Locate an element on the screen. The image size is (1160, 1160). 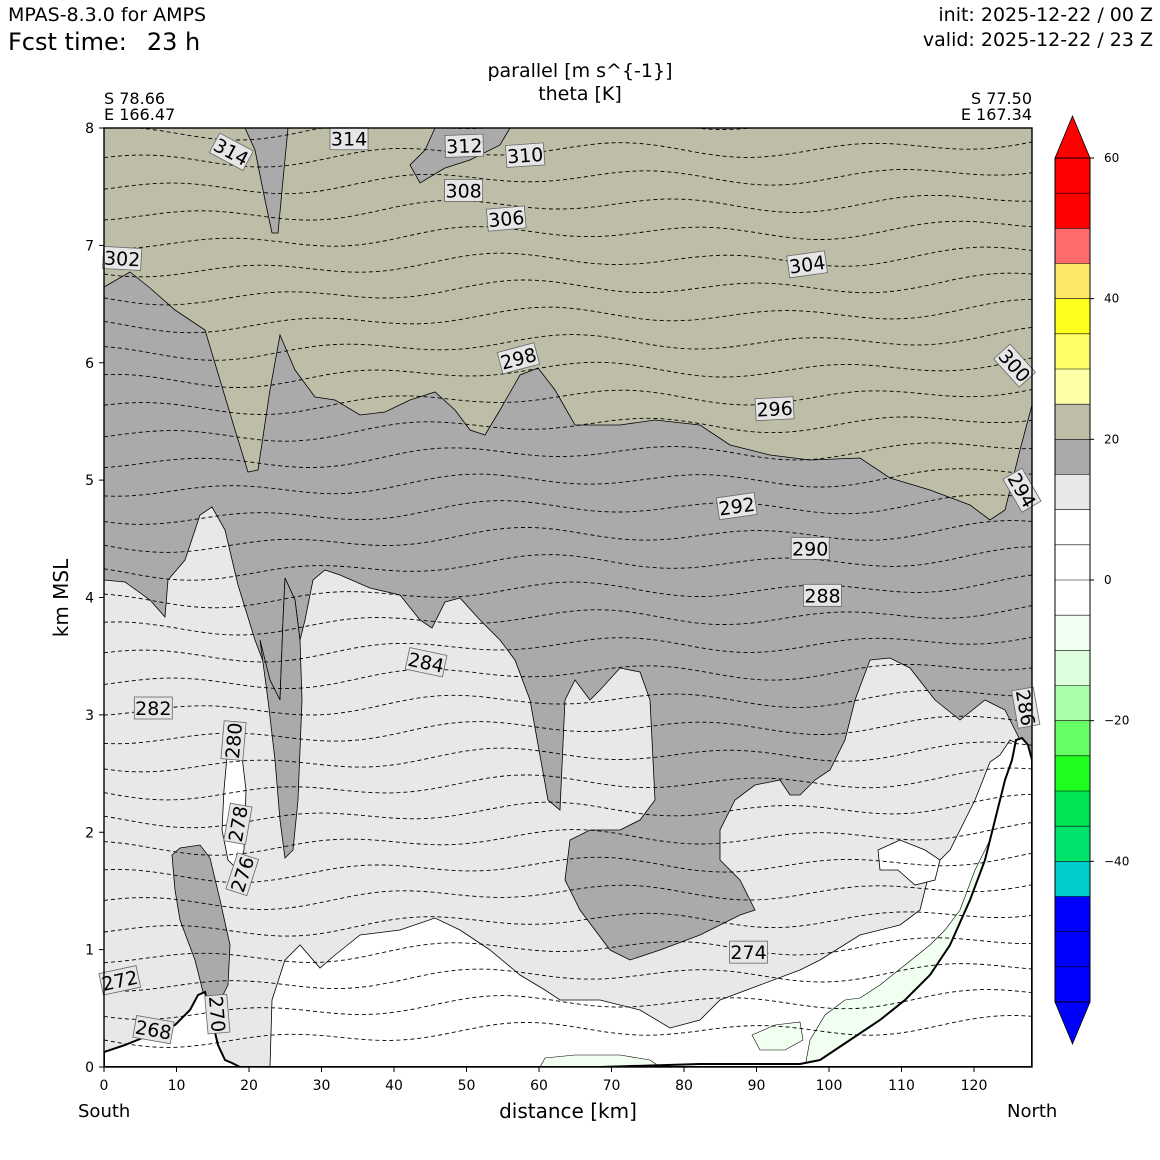
contour-label: 270 is located at coordinates (217, 1014).